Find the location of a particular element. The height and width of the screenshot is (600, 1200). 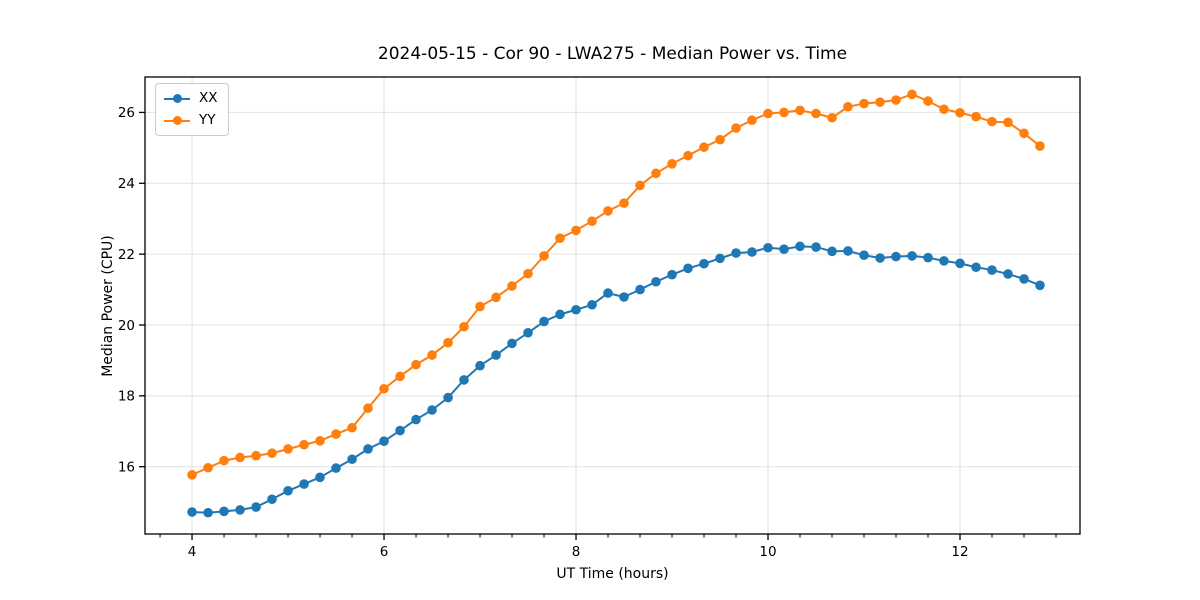

svg-text: 4 is located at coordinates (192, 552).